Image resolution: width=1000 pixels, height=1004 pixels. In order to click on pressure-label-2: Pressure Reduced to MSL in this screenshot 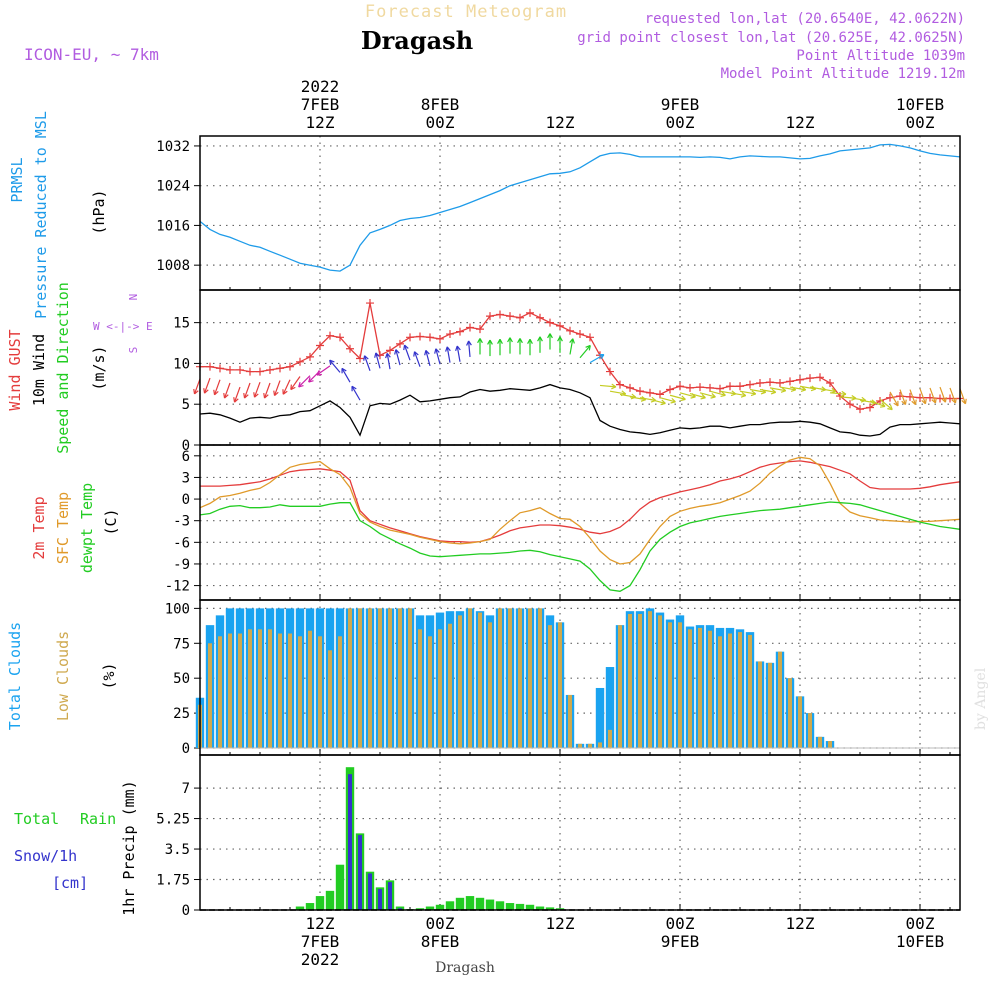, I will do `click(41, 215)`.